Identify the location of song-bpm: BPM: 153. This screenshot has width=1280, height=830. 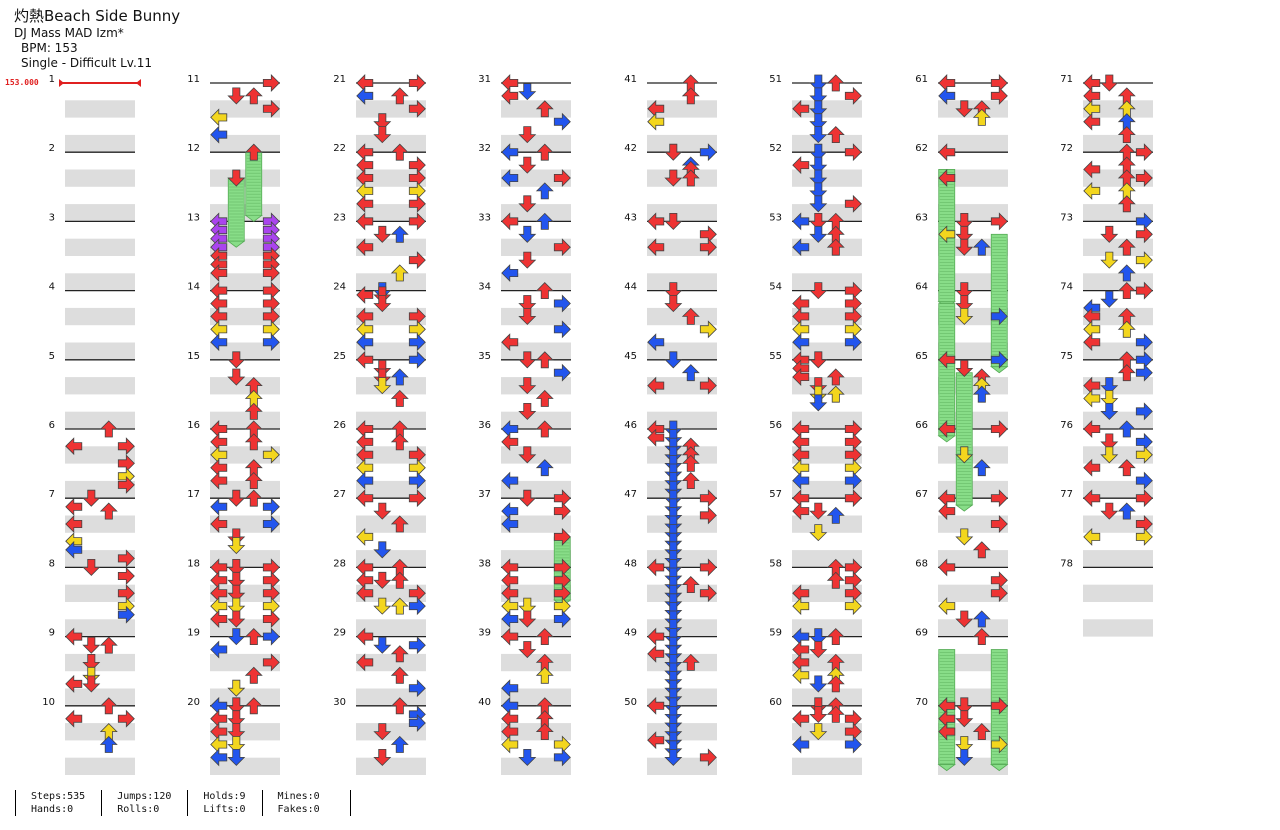
(49, 48).